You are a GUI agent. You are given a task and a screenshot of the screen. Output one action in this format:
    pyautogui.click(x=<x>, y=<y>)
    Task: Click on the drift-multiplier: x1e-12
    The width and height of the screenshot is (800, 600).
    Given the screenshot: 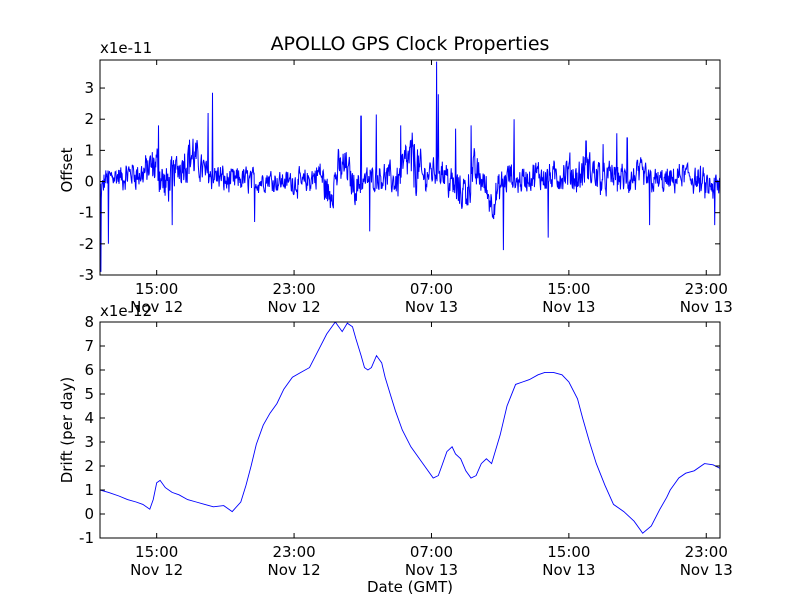 What is the action you would take?
    pyautogui.click(x=126, y=311)
    